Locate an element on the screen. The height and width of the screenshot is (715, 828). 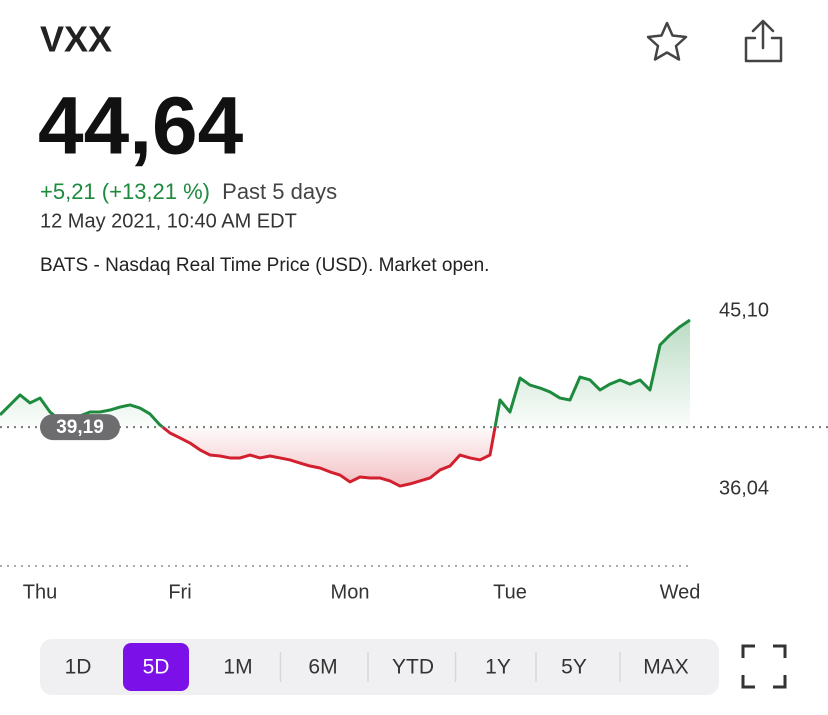
x-tick-label: Fri is located at coordinates (179, 592).